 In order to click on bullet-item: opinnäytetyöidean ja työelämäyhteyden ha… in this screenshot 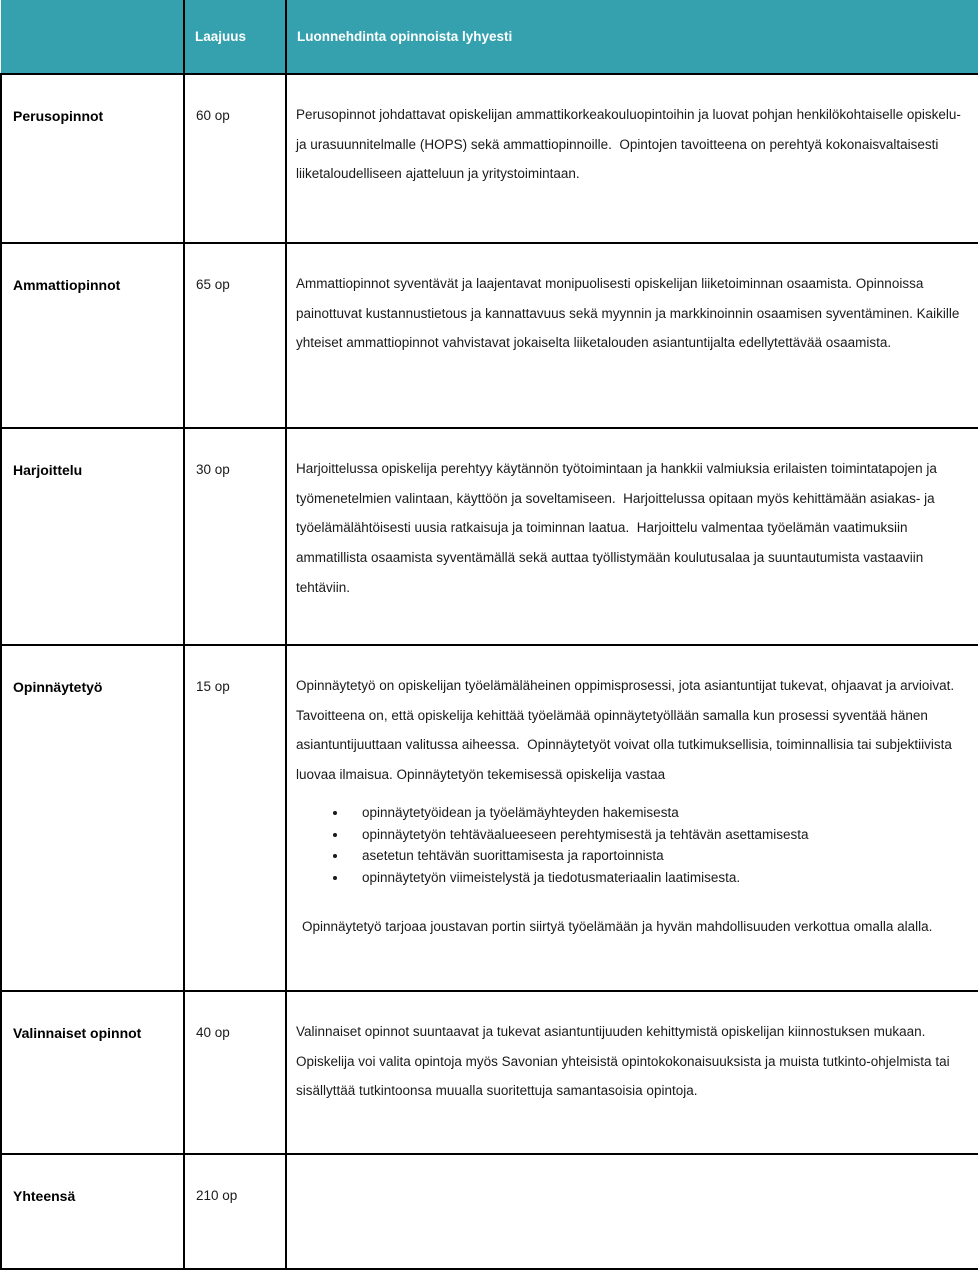, I will do `click(658, 813)`.